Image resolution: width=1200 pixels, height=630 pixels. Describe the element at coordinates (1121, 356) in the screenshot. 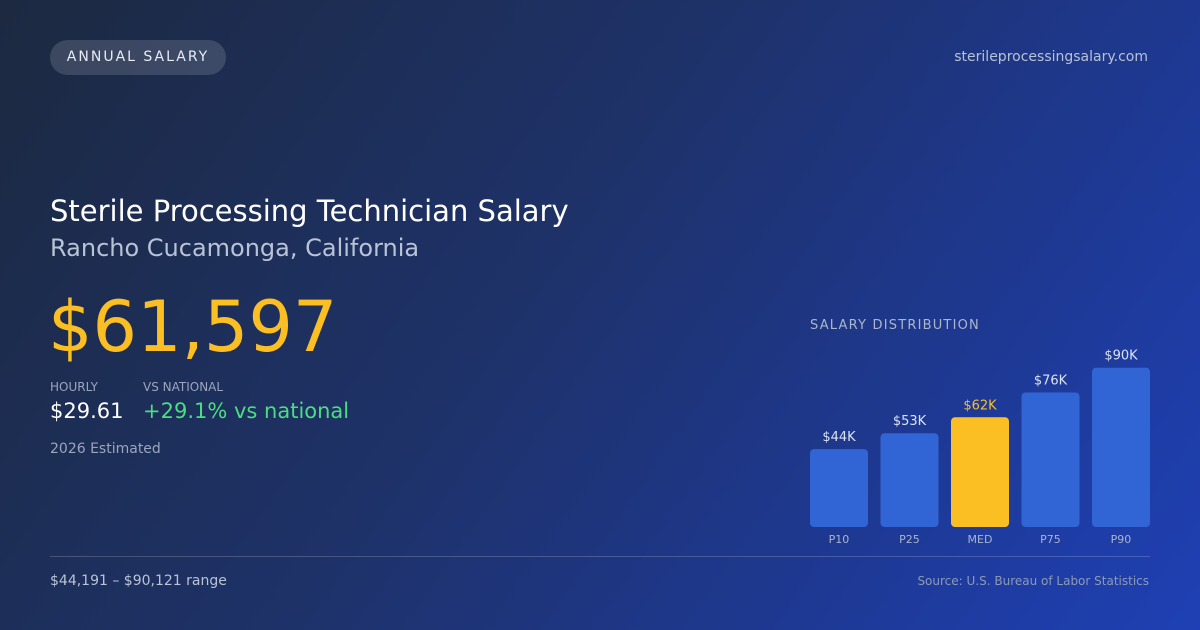

I see `value-label: $90K` at that location.